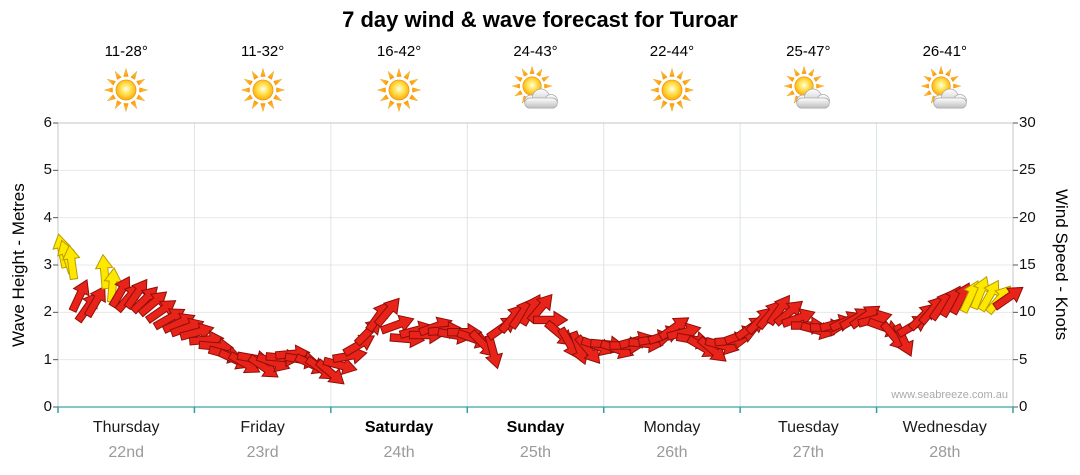 The image size is (1080, 475). What do you see at coordinates (535, 51) in the screenshot?
I see `temperature-range-label: 24-43°` at bounding box center [535, 51].